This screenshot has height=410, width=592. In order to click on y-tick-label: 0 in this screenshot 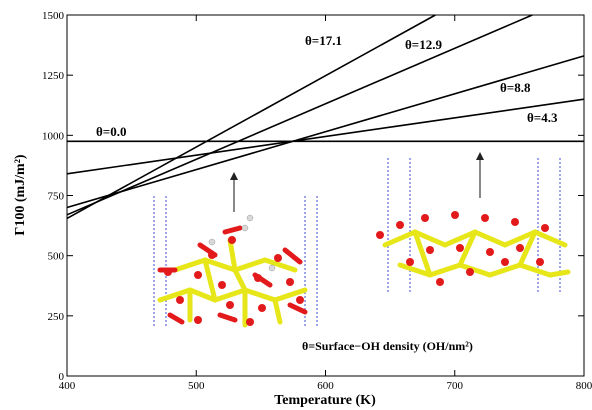, I will do `click(62, 377)`.